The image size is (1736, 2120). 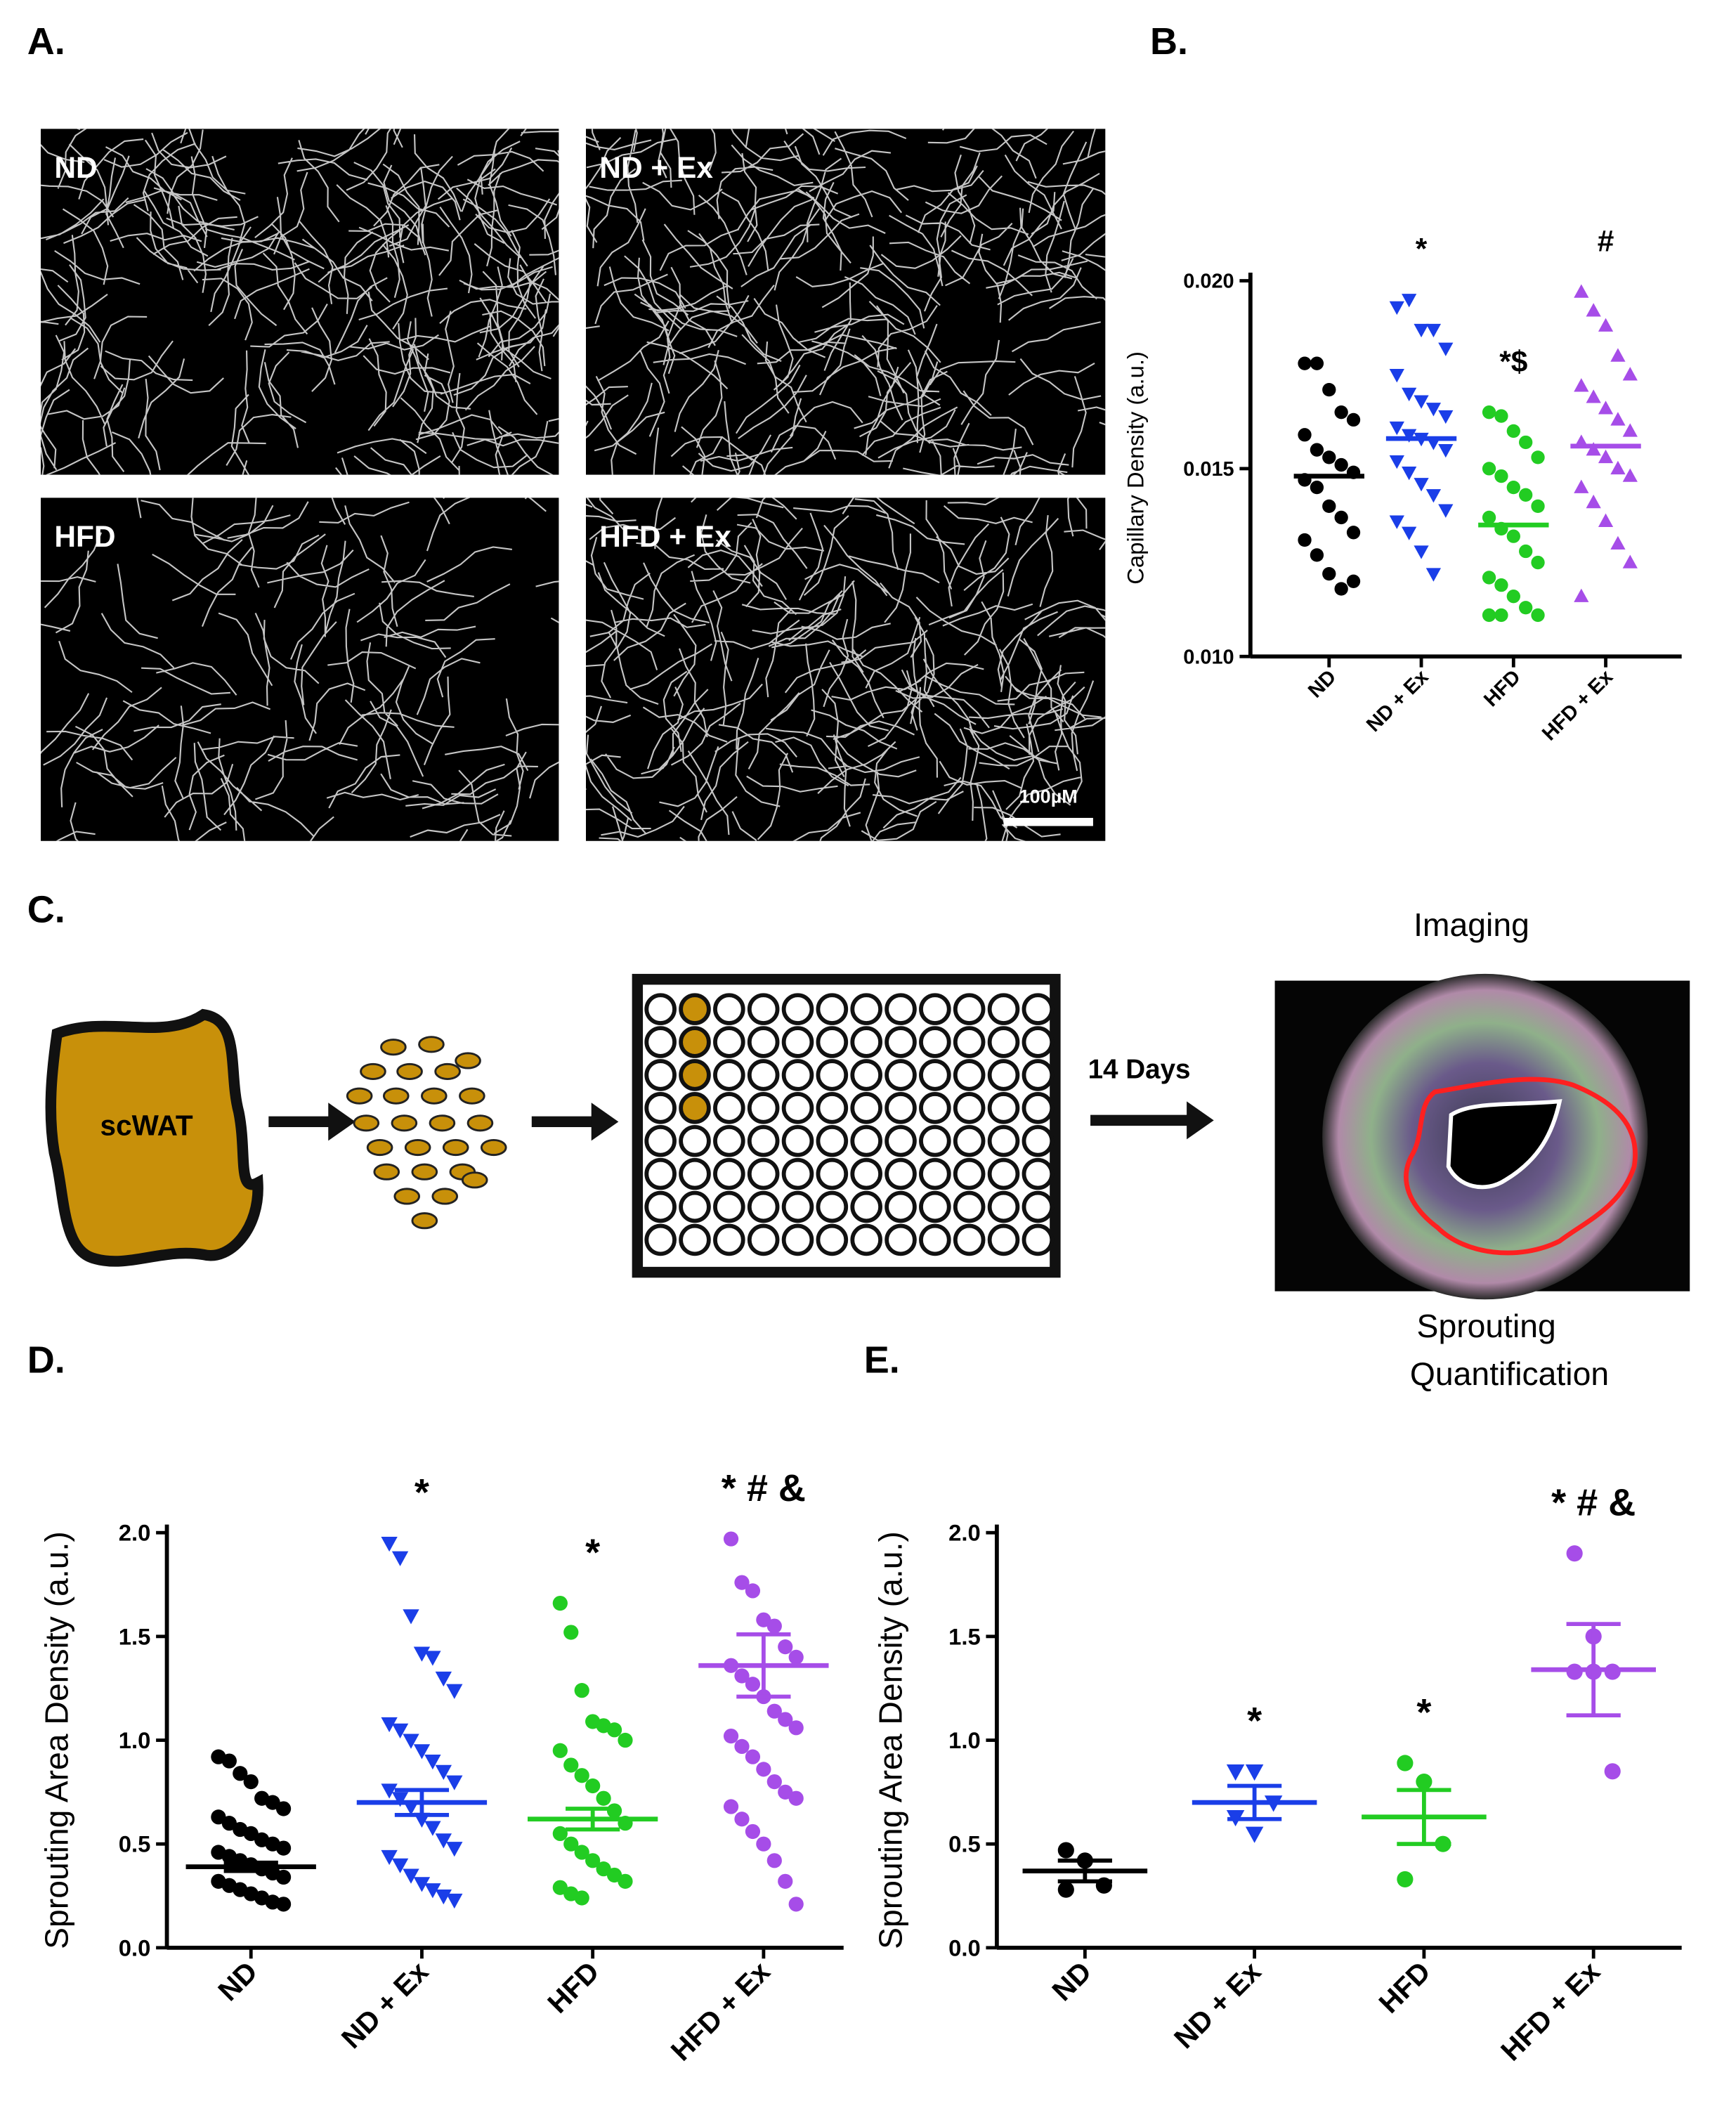 I want to click on tissue-shape, so click(x=154, y=1137).